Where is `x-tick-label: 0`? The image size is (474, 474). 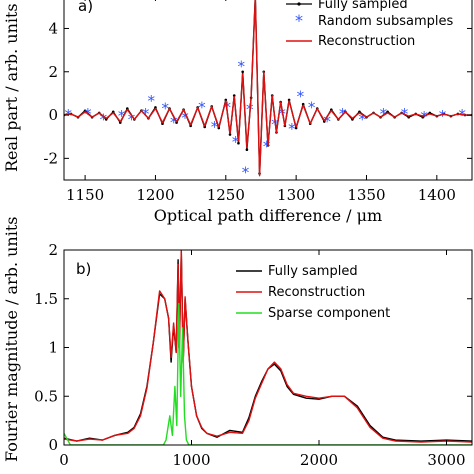 x-tick-label: 0 is located at coordinates (64, 460).